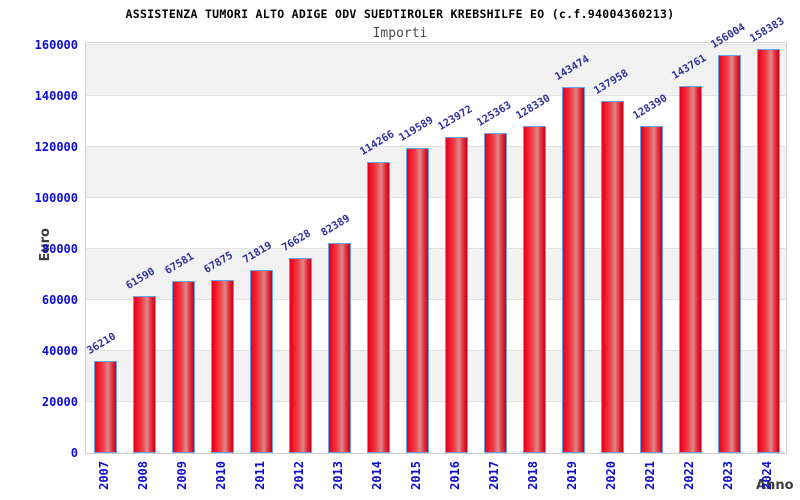 The width and height of the screenshot is (800, 500). Describe the element at coordinates (493, 475) in the screenshot. I see `x-tick-label-2017: 2017` at that location.